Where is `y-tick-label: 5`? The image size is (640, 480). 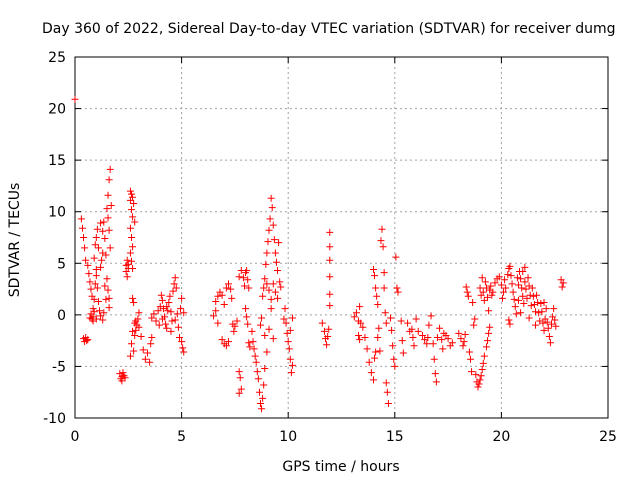
y-tick-label: 5 is located at coordinates (61, 264).